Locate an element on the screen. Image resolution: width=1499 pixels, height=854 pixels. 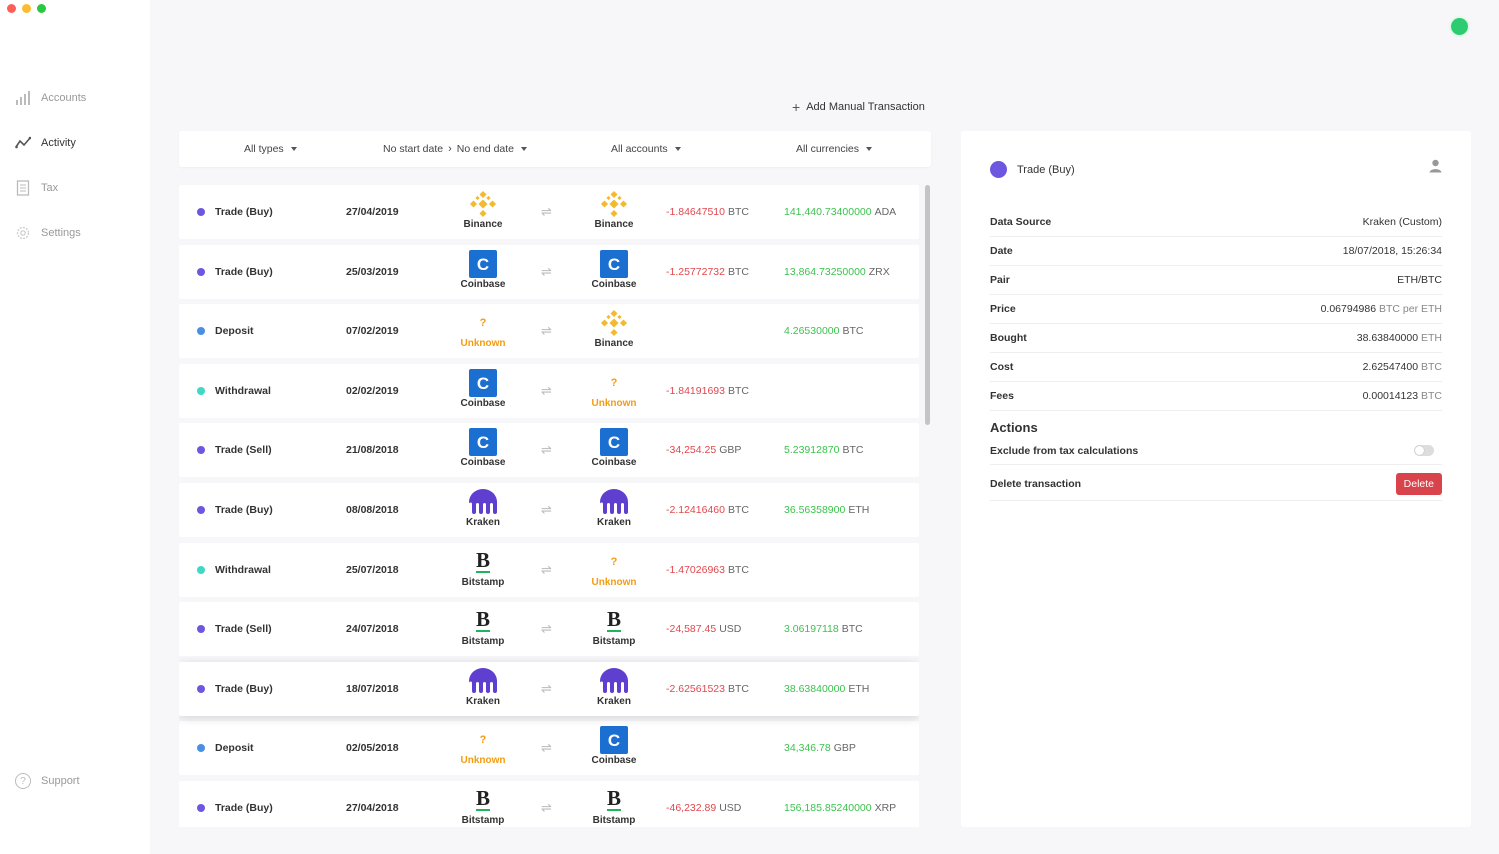
add-manual-transaction-button: + Add Manual Transaction is located at coordinates (858, 107).